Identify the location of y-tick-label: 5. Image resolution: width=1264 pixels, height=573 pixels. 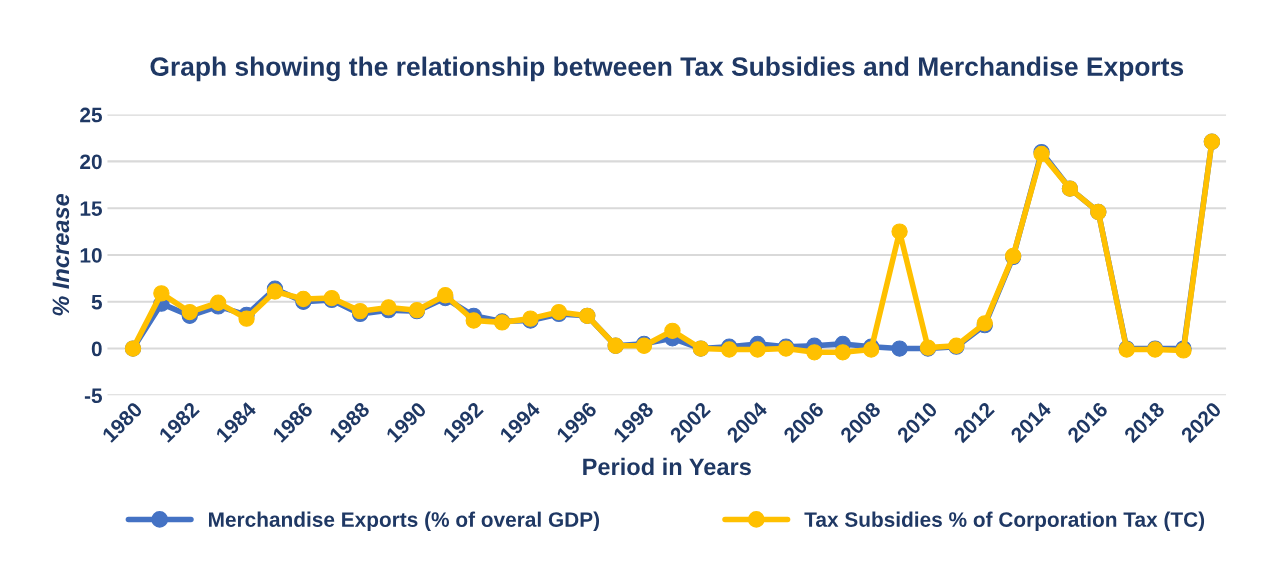
(96, 302).